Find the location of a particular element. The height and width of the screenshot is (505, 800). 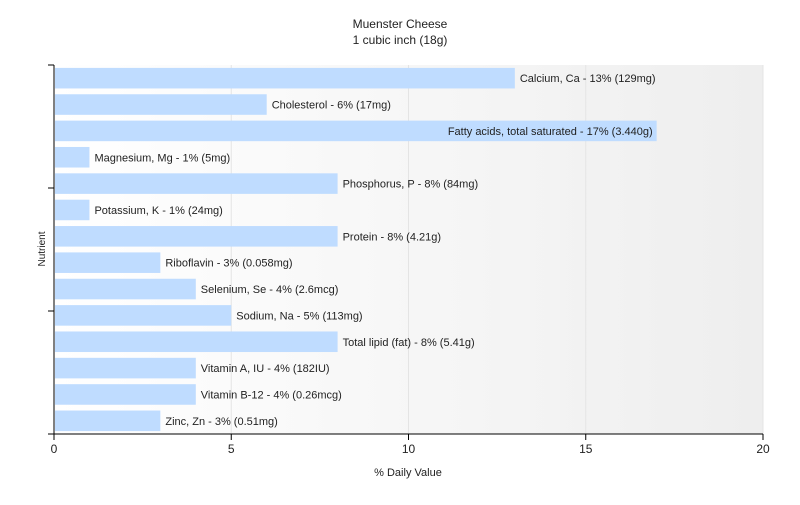

chart-subtitle: 1 cubic inch (18g) is located at coordinates (400, 40).